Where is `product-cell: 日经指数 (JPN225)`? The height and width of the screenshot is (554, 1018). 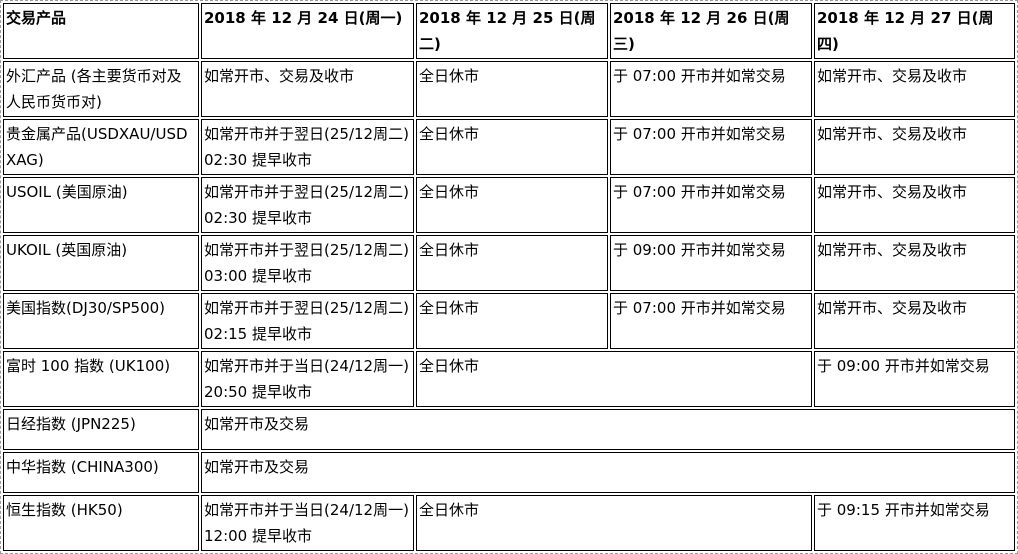
product-cell: 日经指数 (JPN225) is located at coordinates (101, 429).